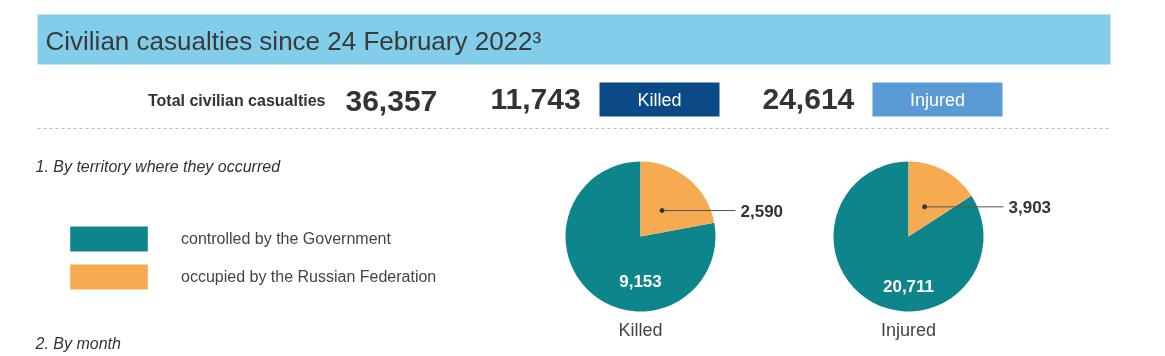 Image resolution: width=1165 pixels, height=356 pixels. I want to click on data-label: 2,590, so click(762, 211).